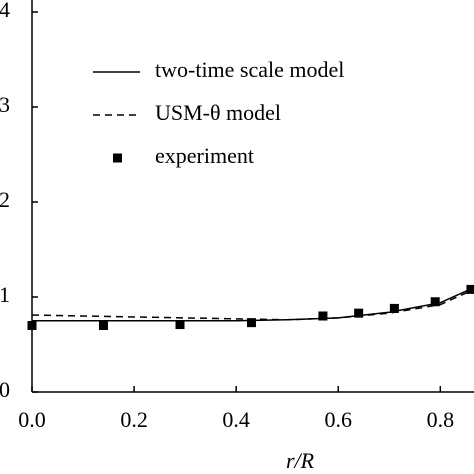 The width and height of the screenshot is (474, 474). Describe the element at coordinates (441, 419) in the screenshot. I see `x-tick-label: 0.8` at that location.